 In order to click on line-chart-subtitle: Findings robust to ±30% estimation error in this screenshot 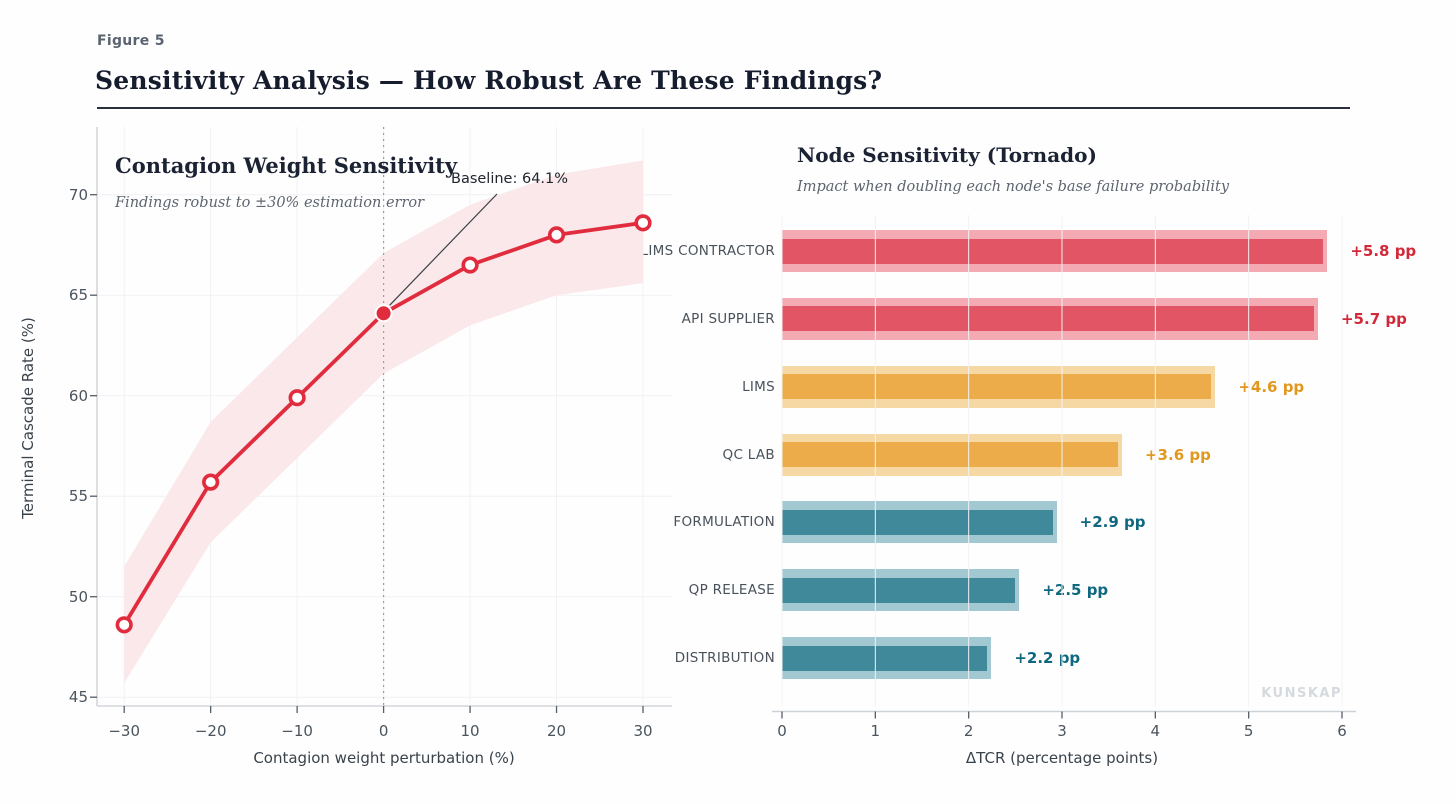, I will do `click(270, 203)`.